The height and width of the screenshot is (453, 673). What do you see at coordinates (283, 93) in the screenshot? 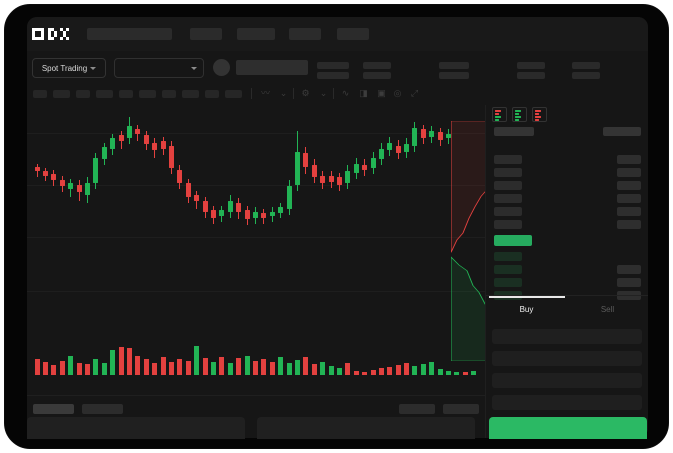
I see `compare-icon: ⌄` at bounding box center [283, 93].